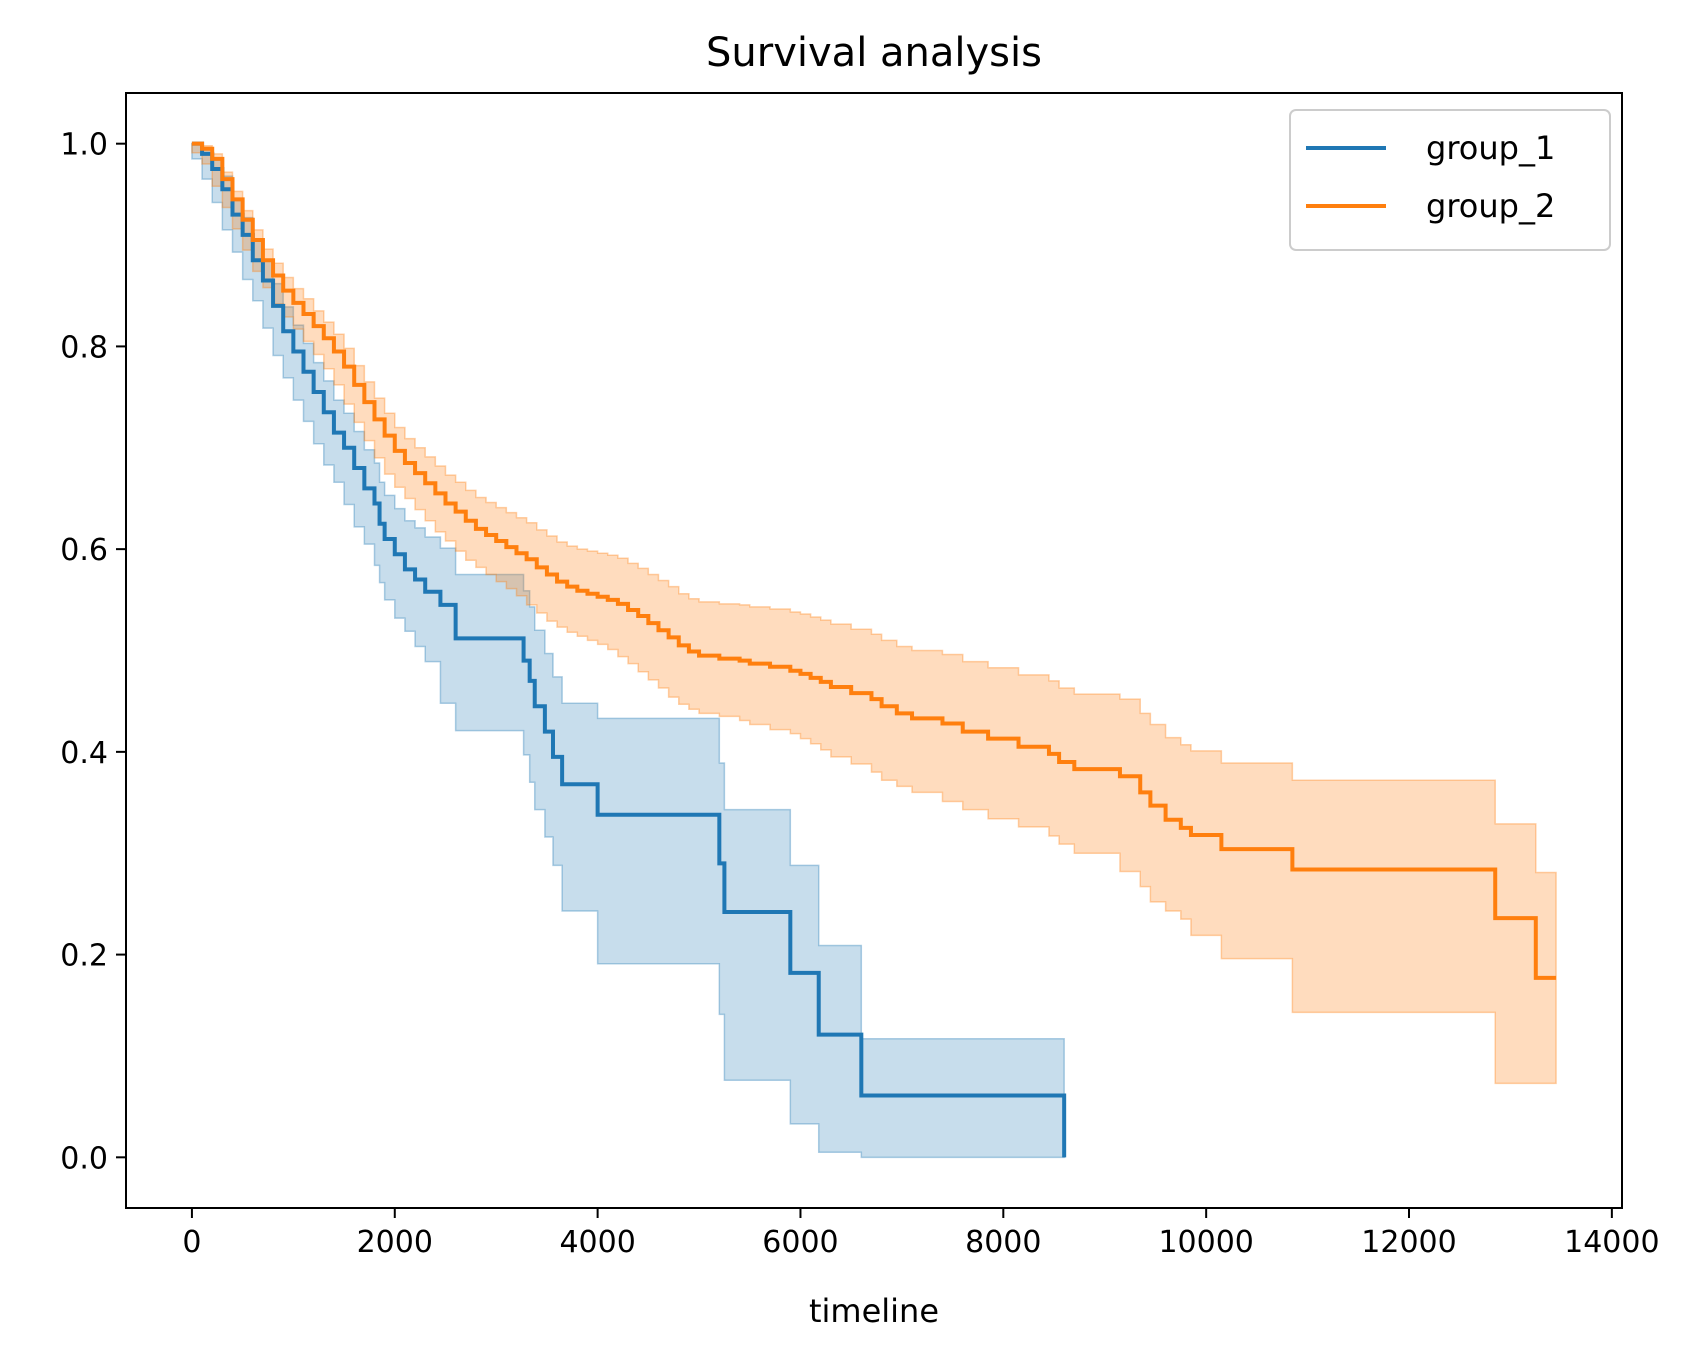 Image resolution: width=1702 pixels, height=1357 pixels. Describe the element at coordinates (1205, 1242) in the screenshot. I see `x-tick-label: 10000` at that location.